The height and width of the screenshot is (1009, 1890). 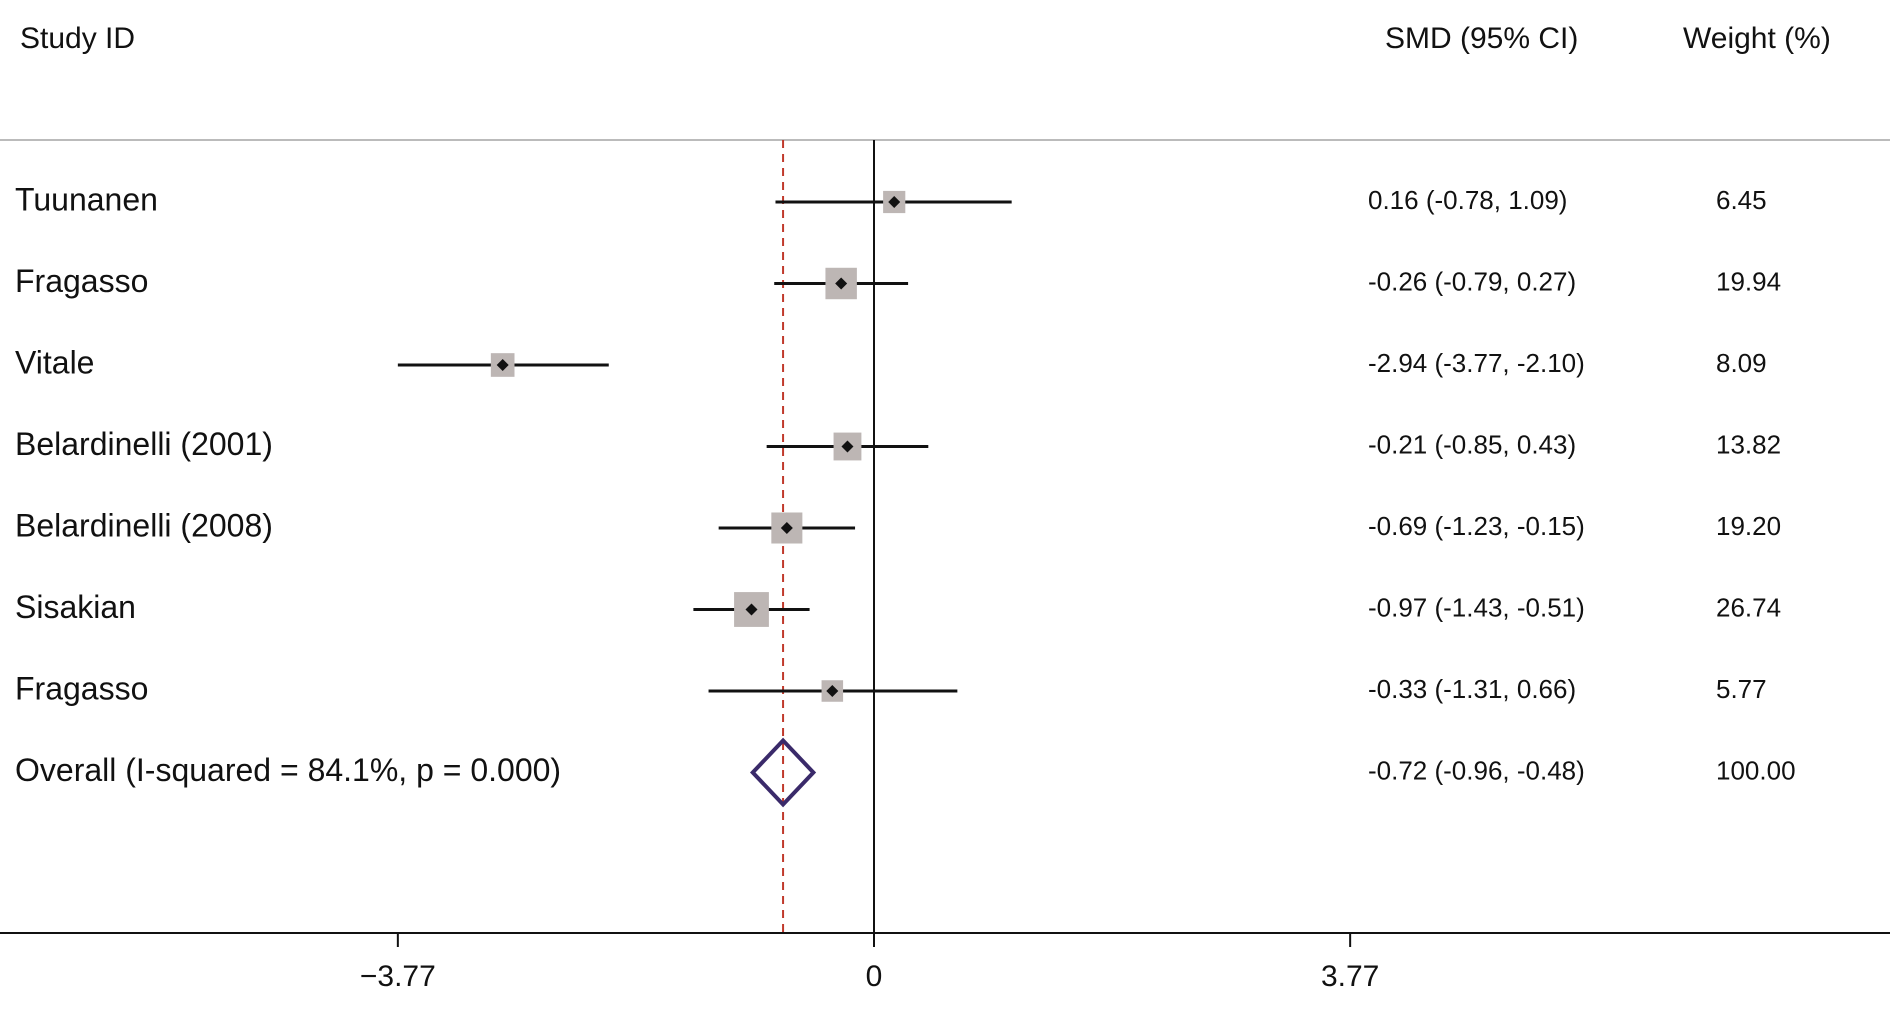 I want to click on weight-value: 13.82, so click(x=1748, y=444).